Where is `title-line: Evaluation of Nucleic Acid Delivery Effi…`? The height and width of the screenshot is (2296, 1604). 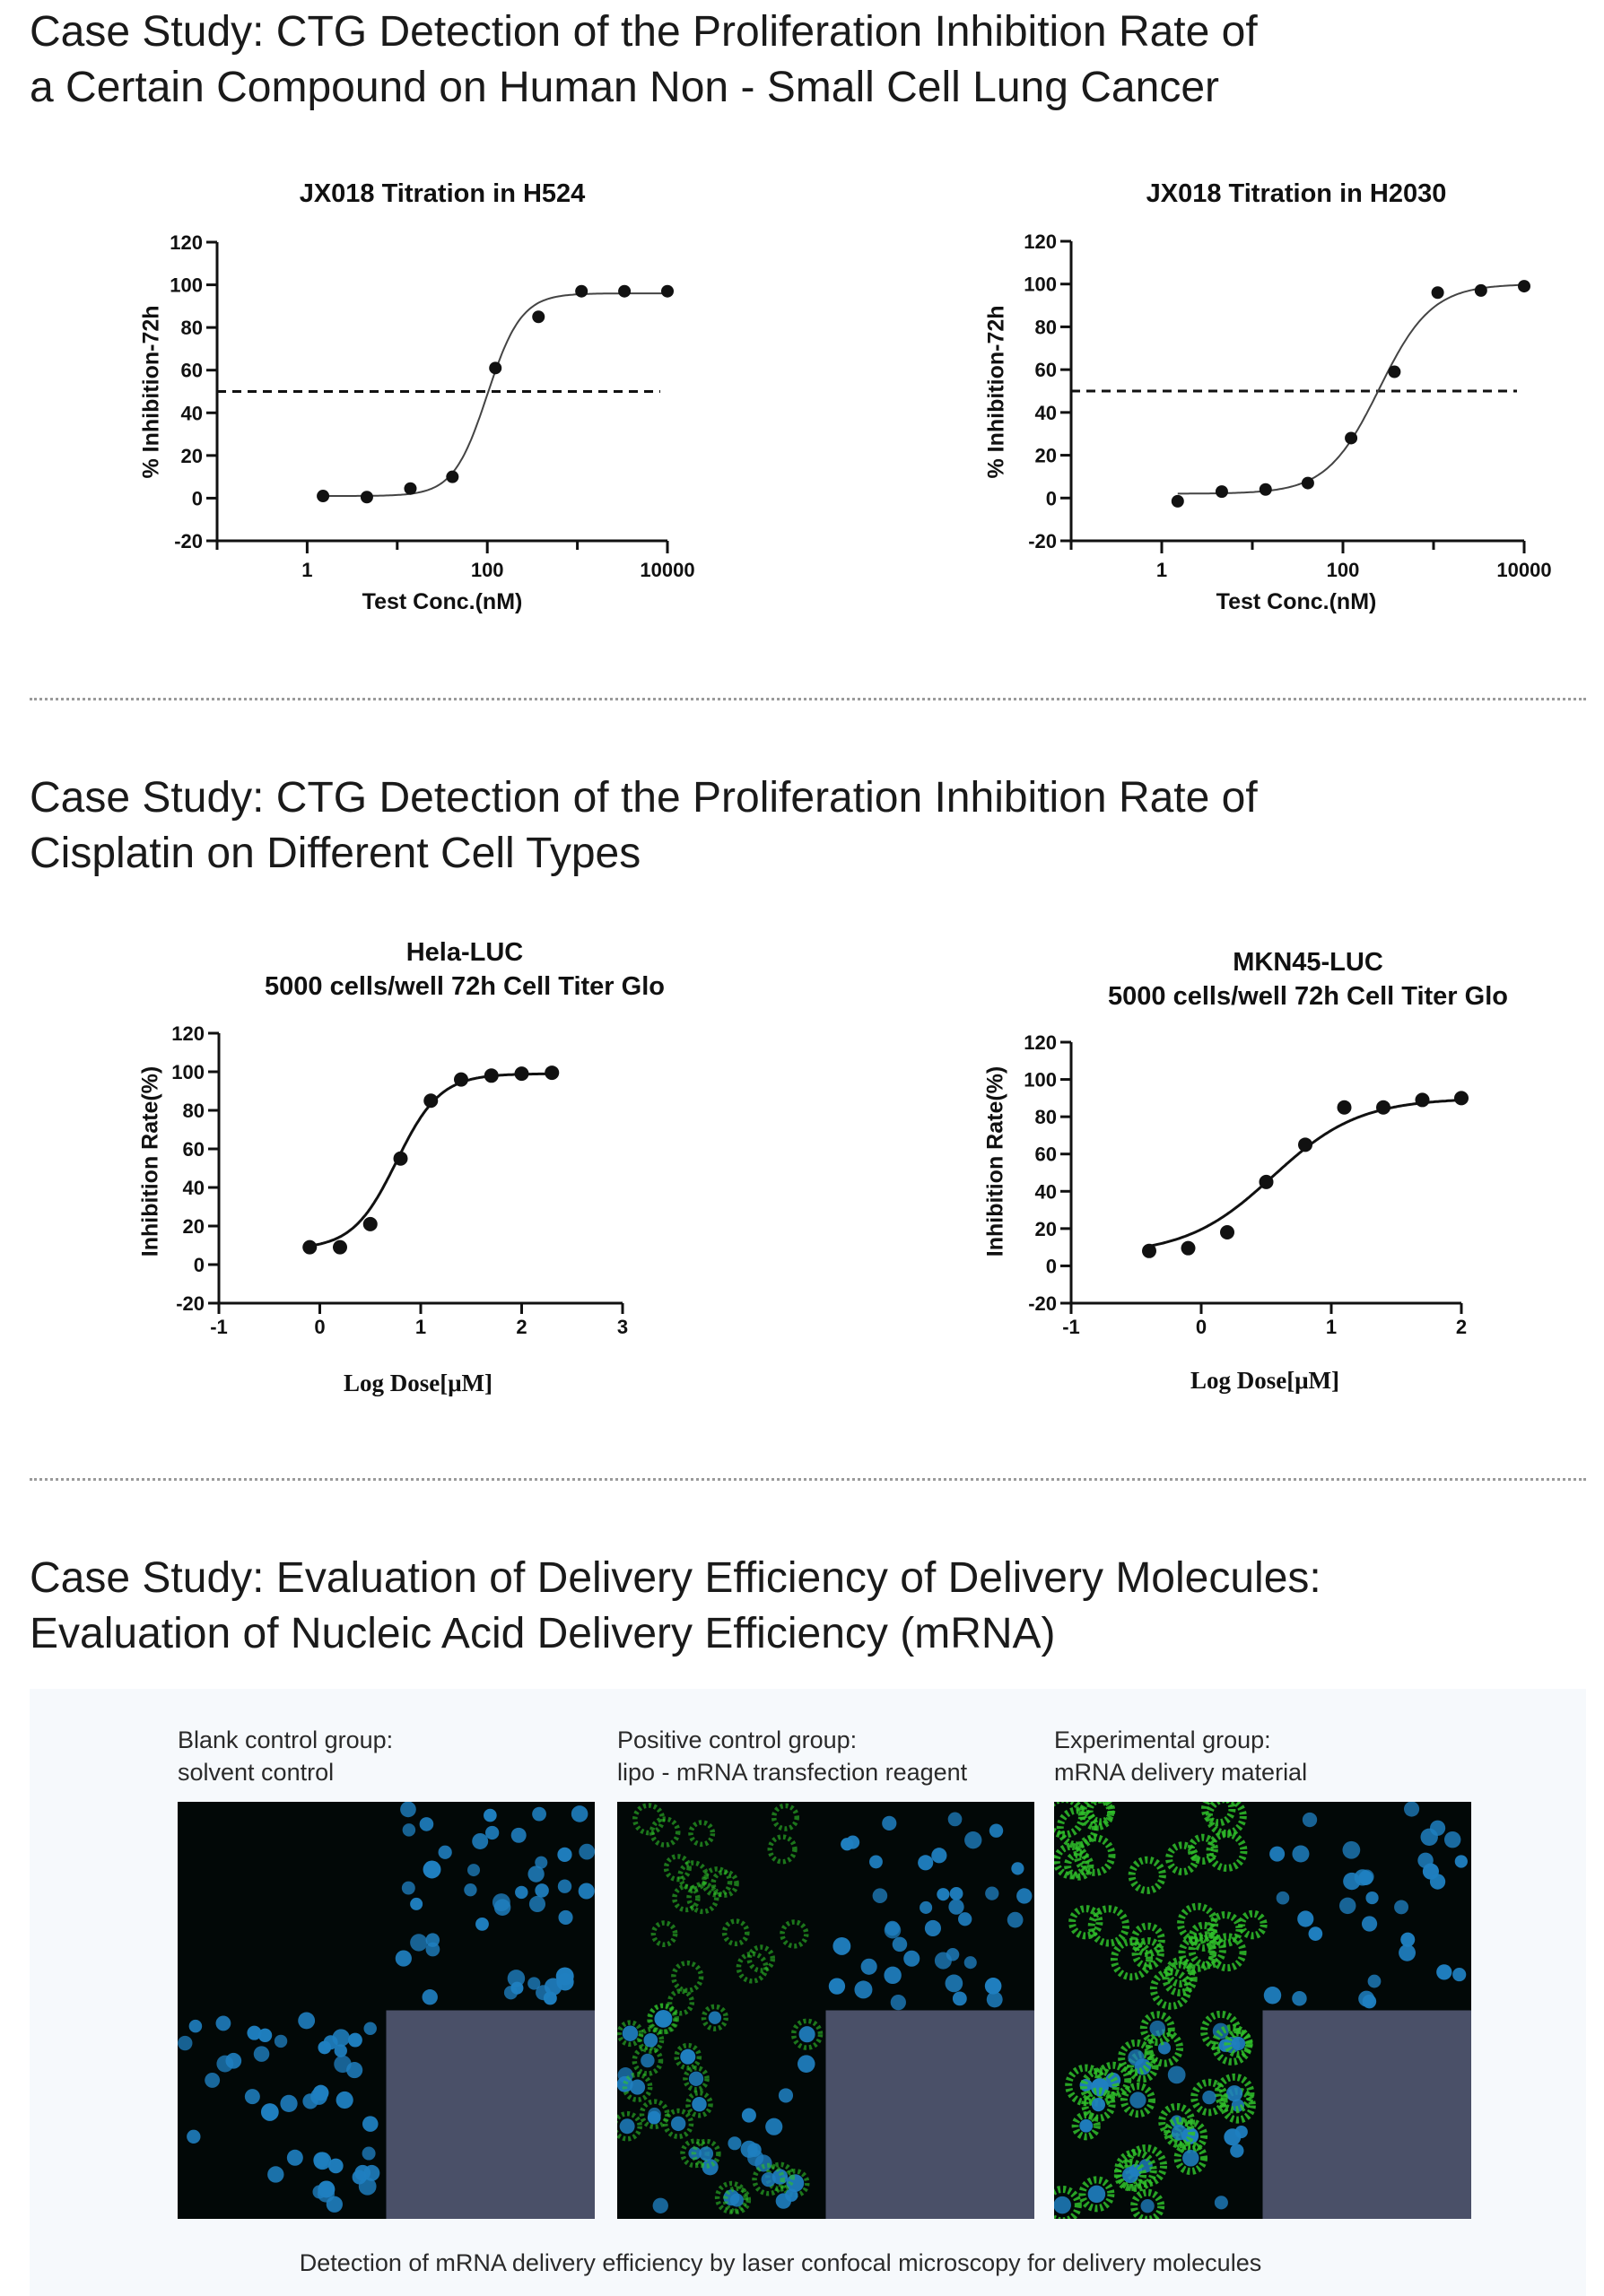 title-line: Evaluation of Nucleic Acid Delivery Effi… is located at coordinates (543, 1633).